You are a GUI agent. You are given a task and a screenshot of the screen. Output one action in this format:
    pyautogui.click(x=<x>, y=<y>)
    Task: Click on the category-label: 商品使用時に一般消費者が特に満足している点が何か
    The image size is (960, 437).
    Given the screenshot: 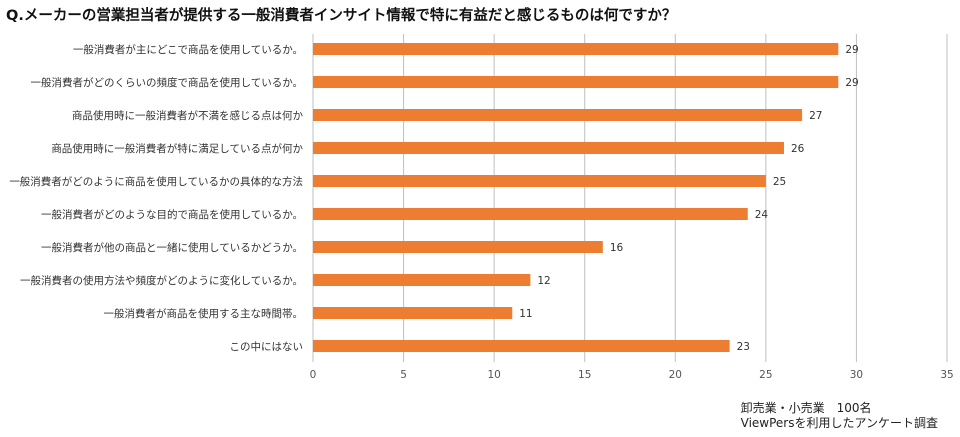 What is the action you would take?
    pyautogui.click(x=177, y=148)
    